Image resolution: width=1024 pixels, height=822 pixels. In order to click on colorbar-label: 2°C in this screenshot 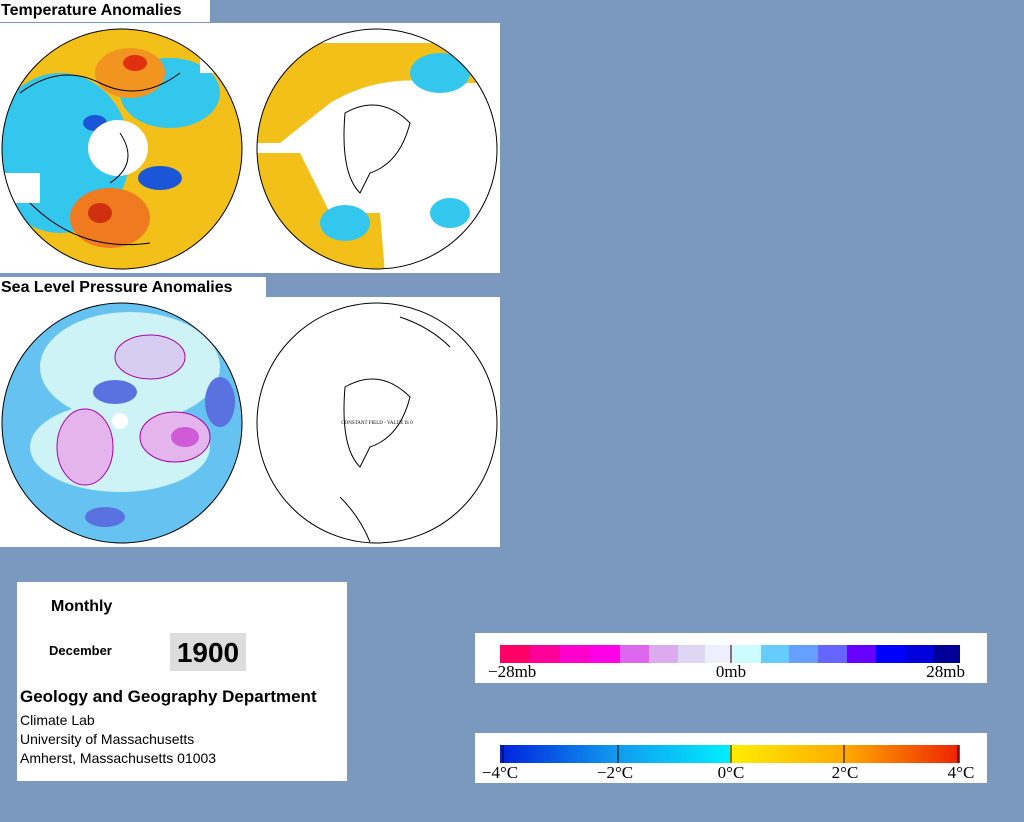, I will do `click(845, 772)`.